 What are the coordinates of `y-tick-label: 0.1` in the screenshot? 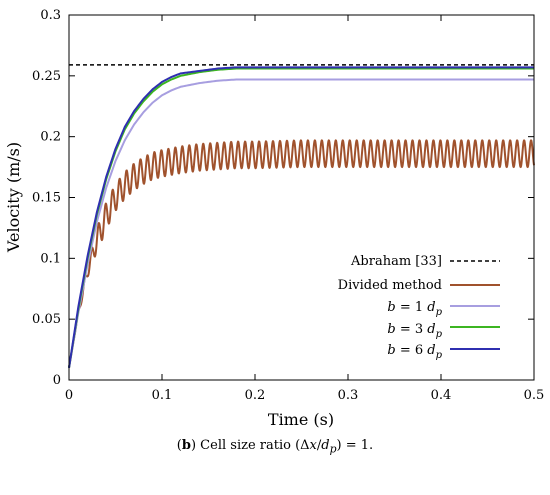 It's located at (50, 258).